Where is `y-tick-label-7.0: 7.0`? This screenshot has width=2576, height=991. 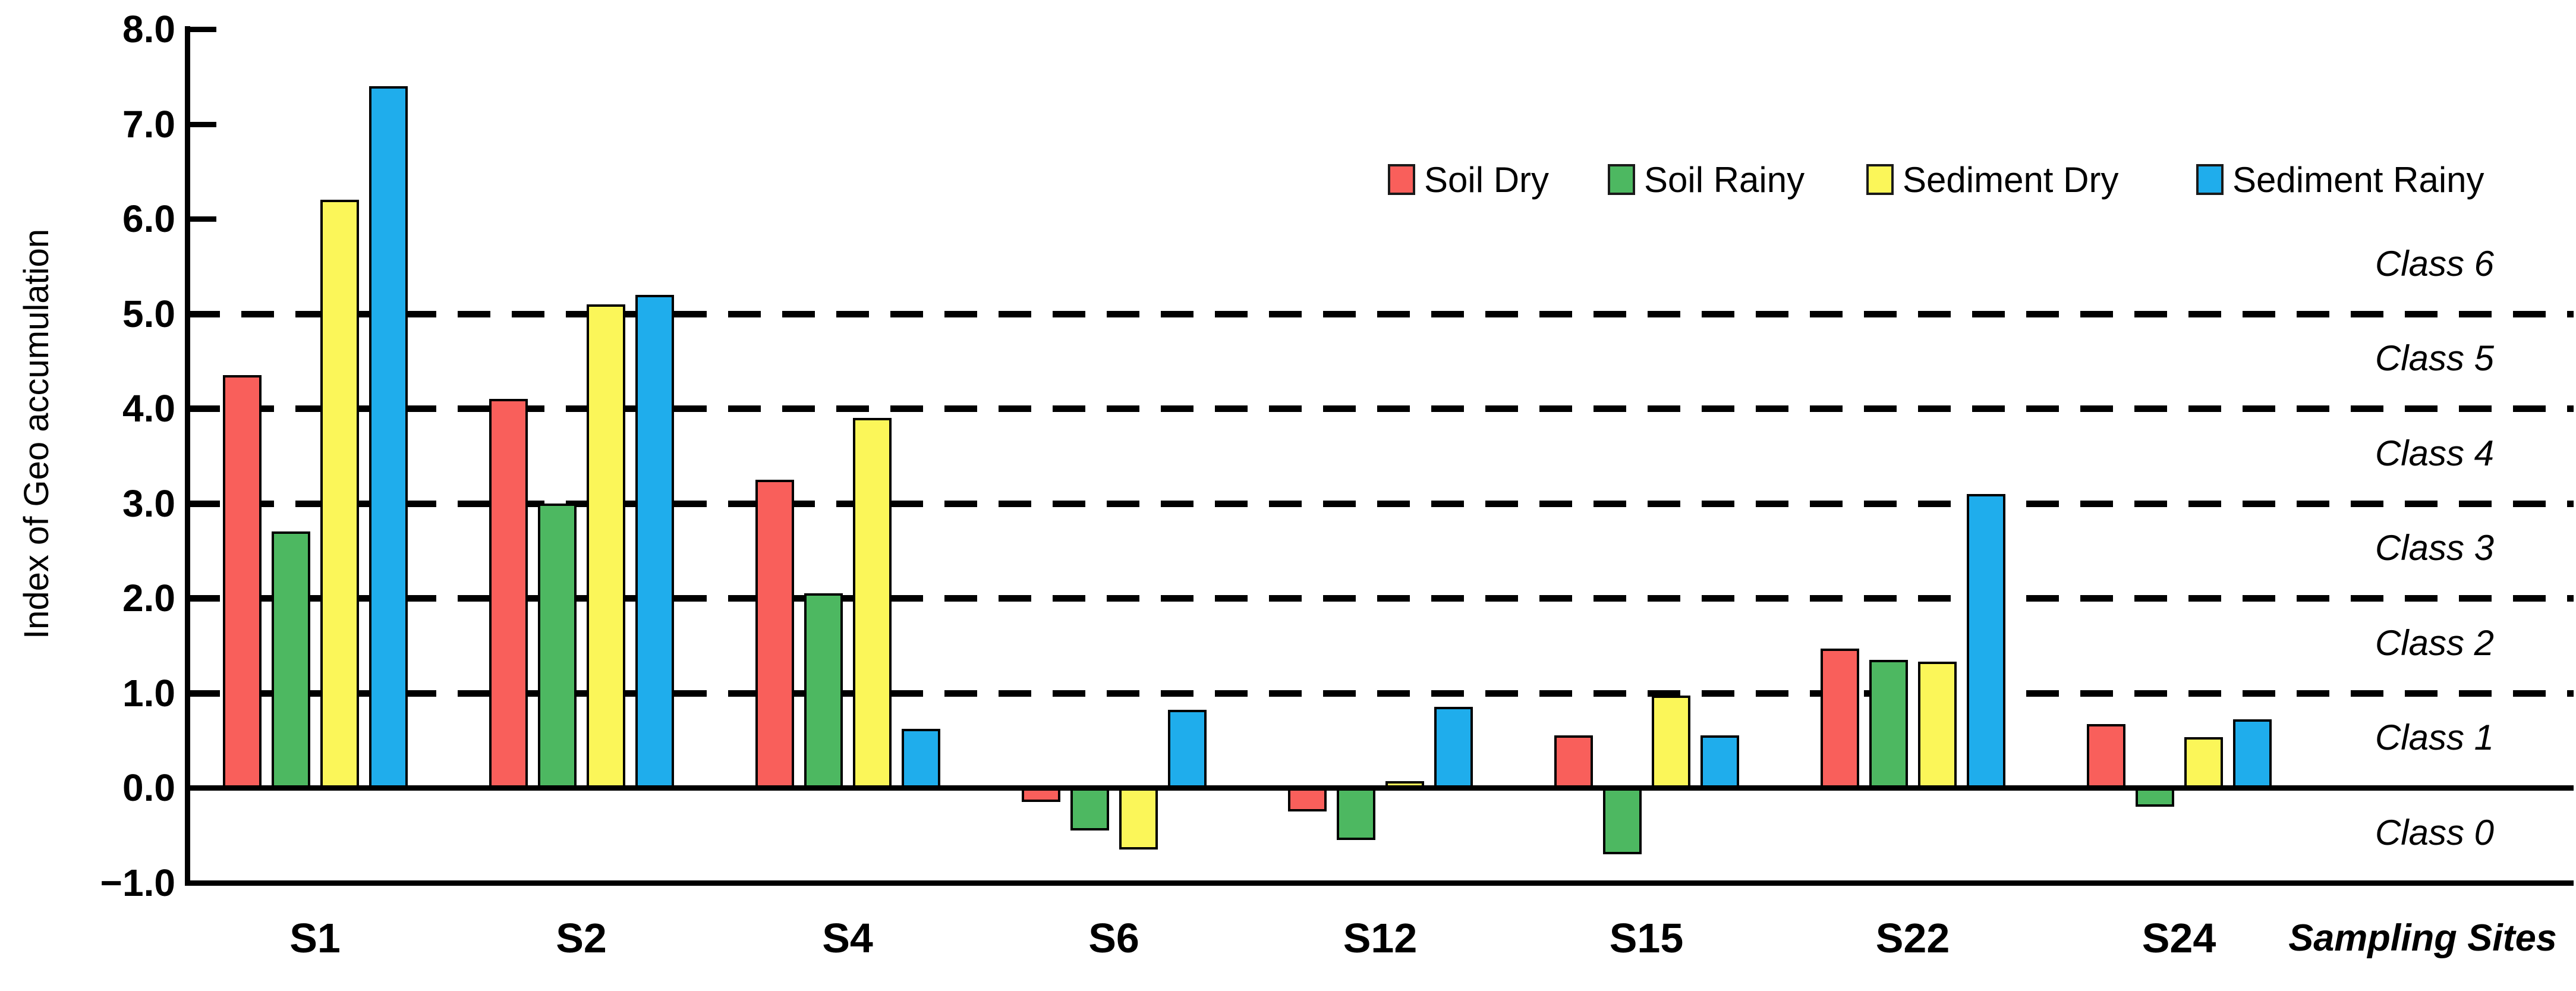 y-tick-label-7.0: 7.0 is located at coordinates (148, 124).